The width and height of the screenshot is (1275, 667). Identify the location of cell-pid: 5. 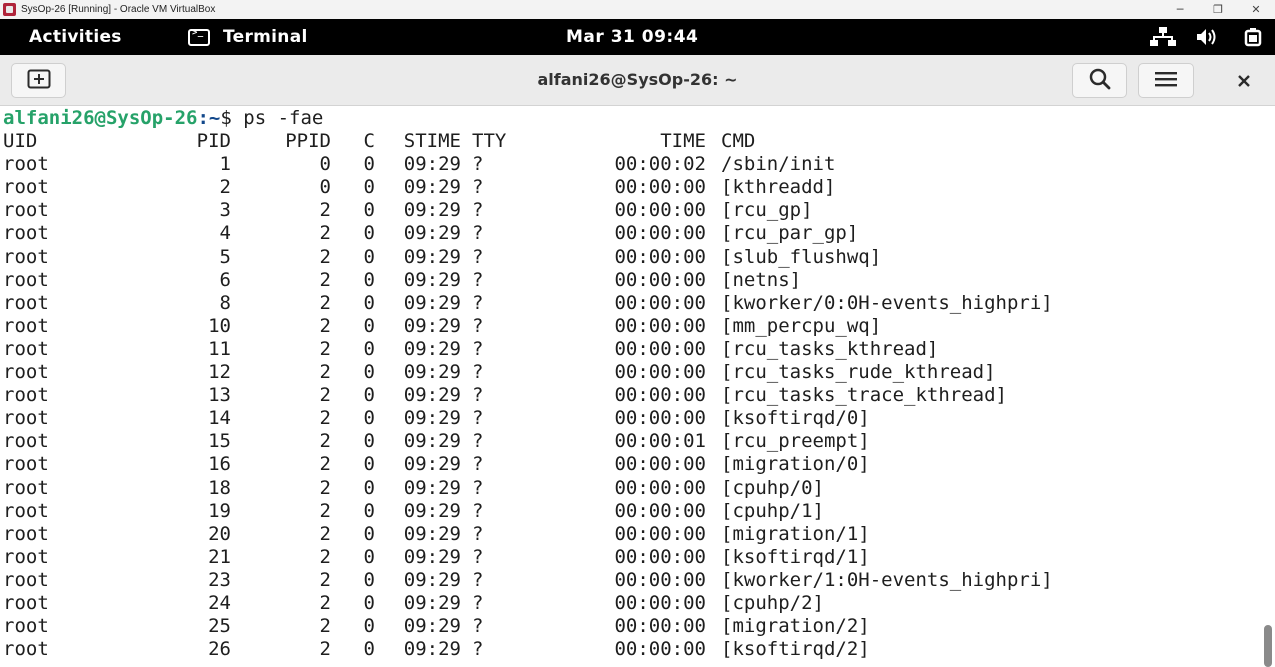
(225, 256).